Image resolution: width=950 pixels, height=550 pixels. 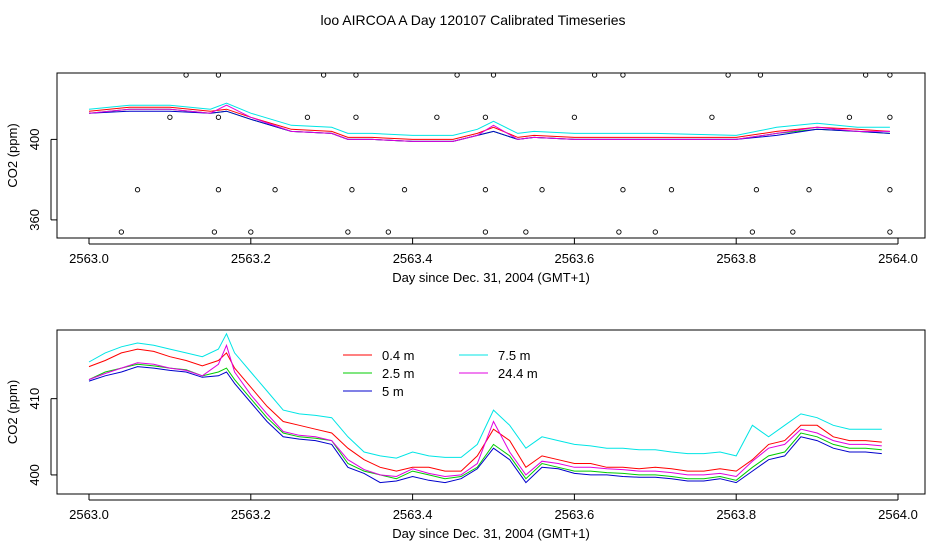 I want to click on series-line-7-5-m, so click(x=489, y=119).